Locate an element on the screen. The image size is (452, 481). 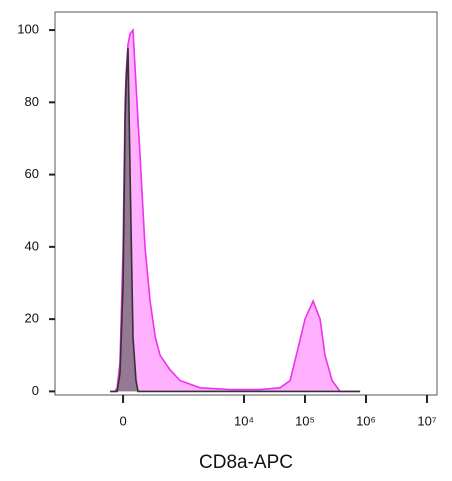
x-tick-label: 10⁶ is located at coordinates (366, 420).